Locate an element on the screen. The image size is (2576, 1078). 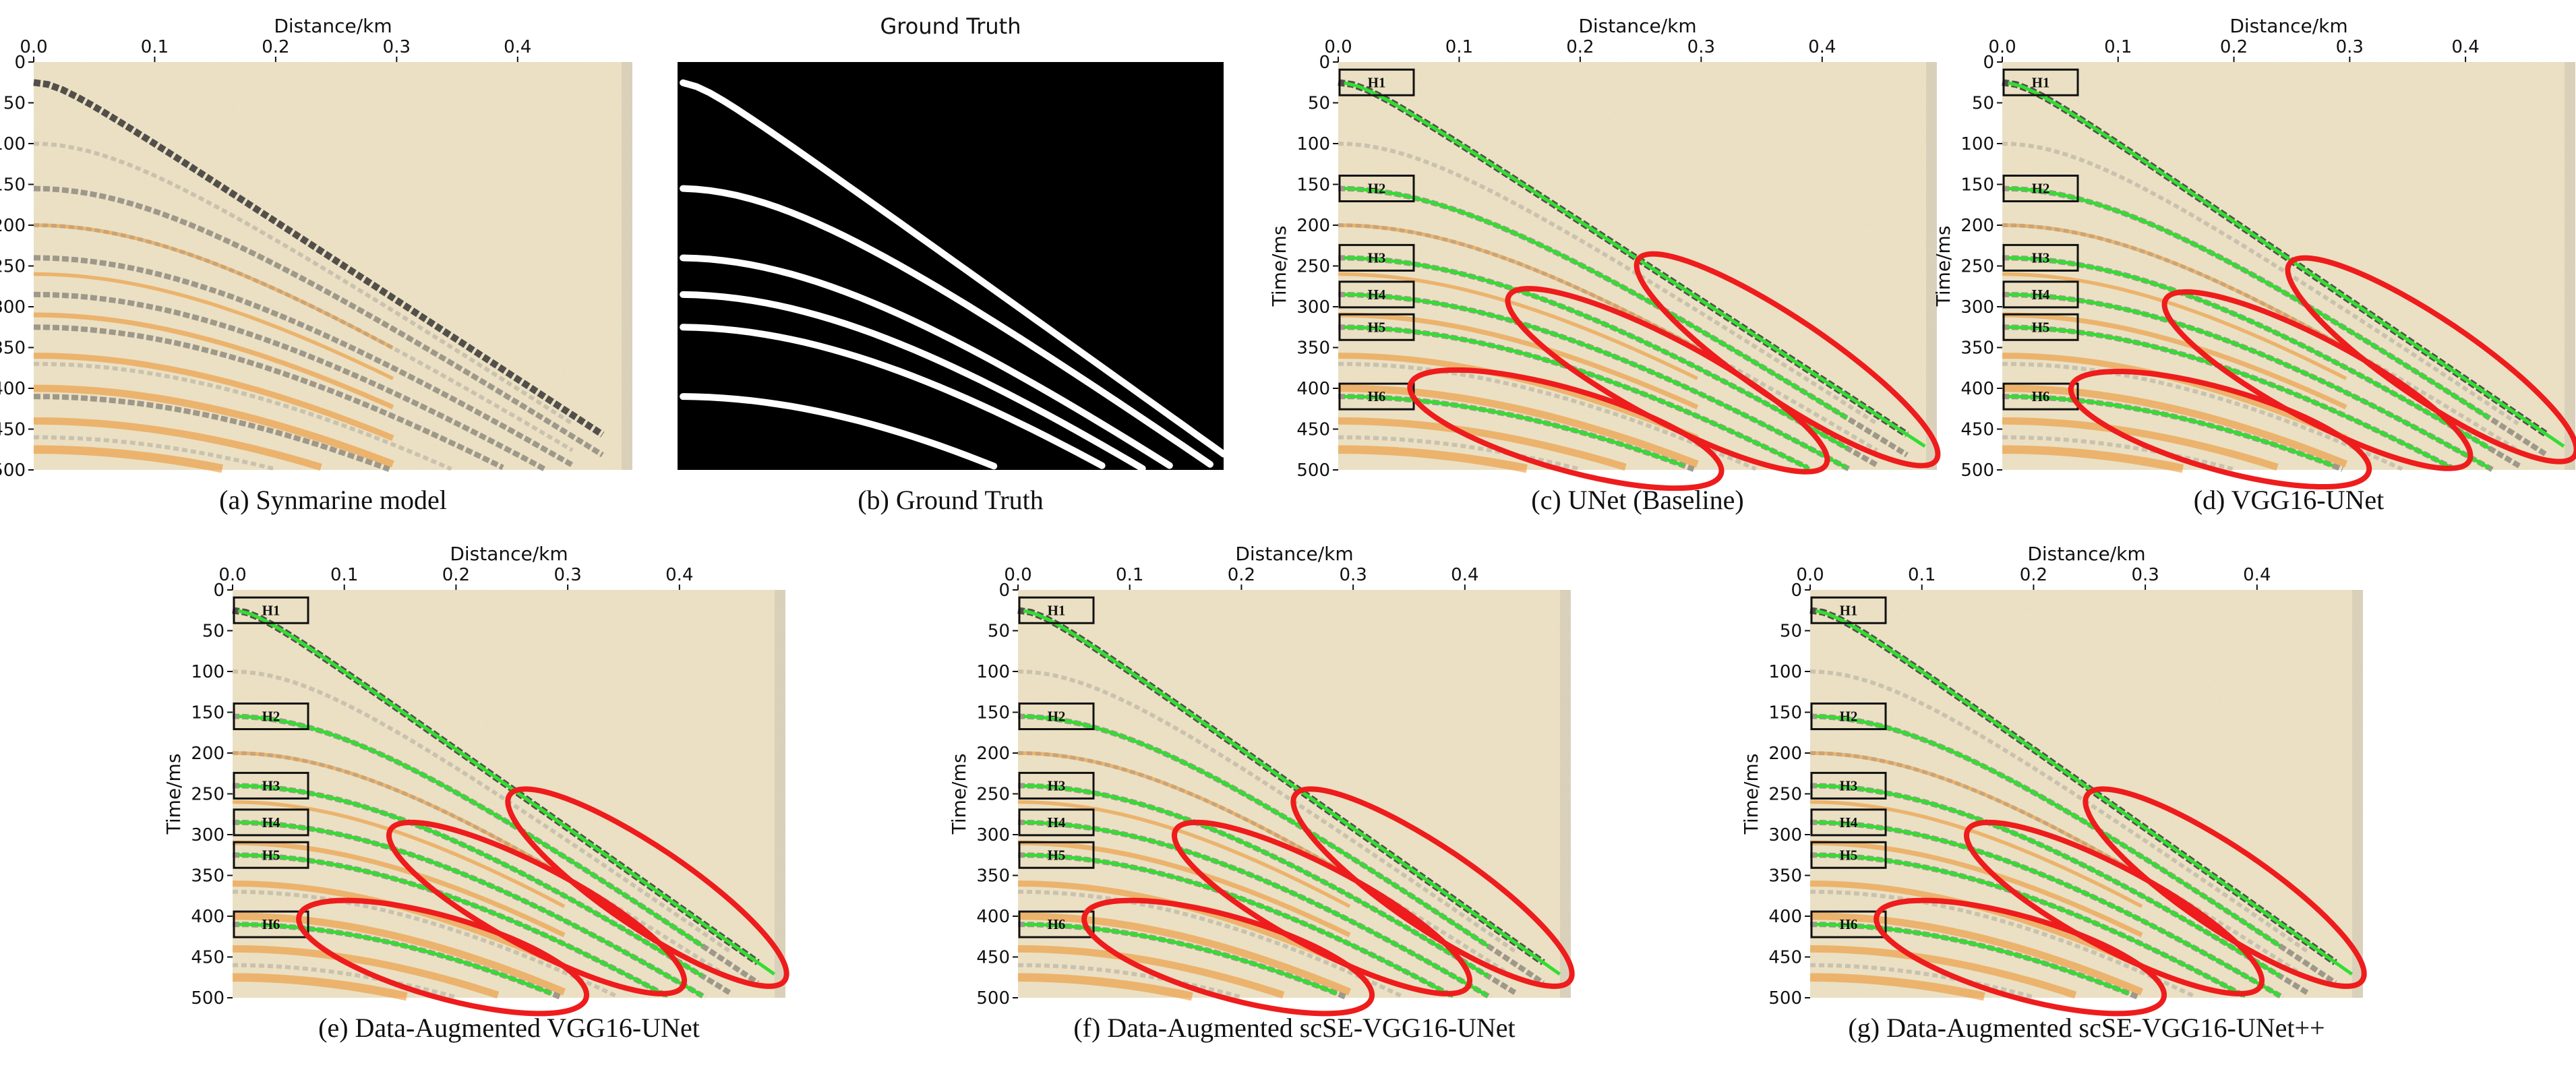
y-tick-label: 500 is located at coordinates (993, 998).